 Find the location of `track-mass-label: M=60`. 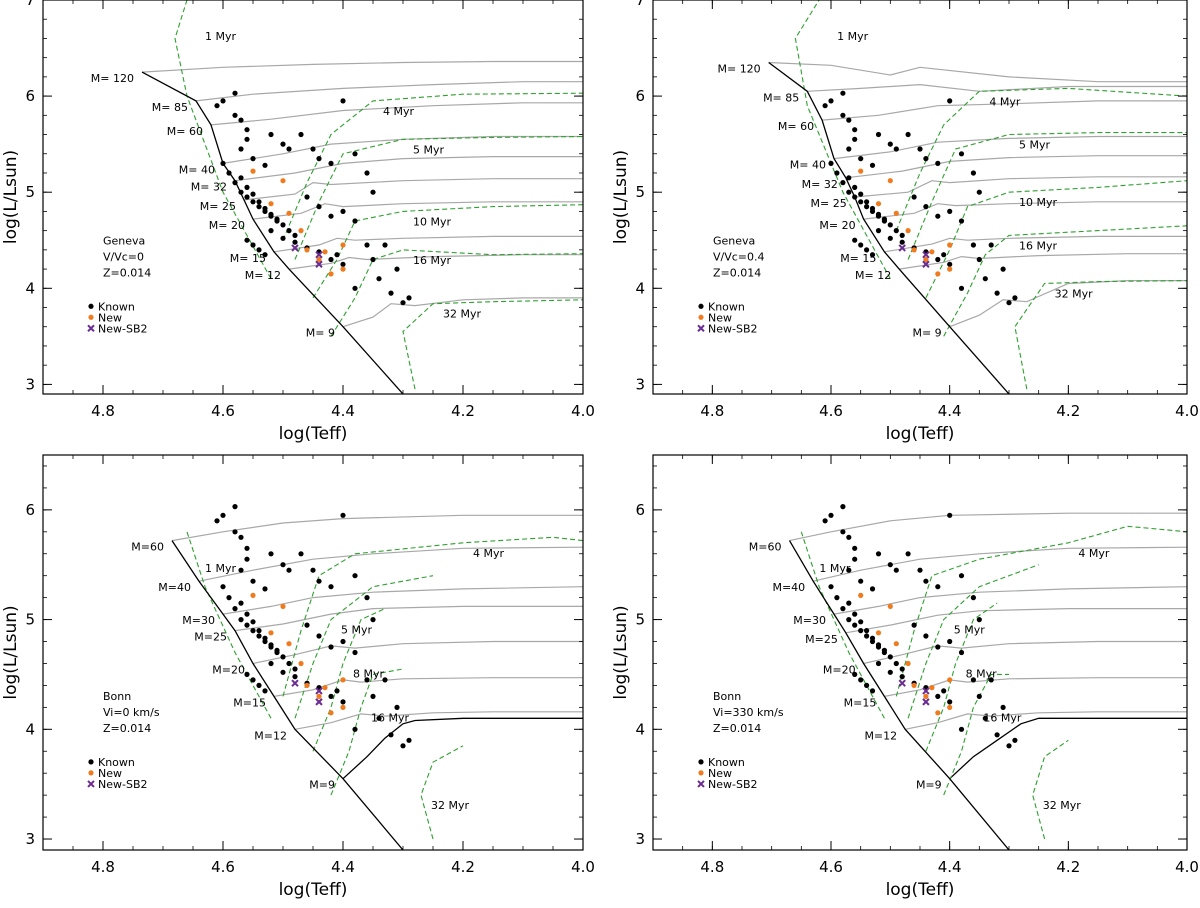

track-mass-label: M=60 is located at coordinates (147, 547).